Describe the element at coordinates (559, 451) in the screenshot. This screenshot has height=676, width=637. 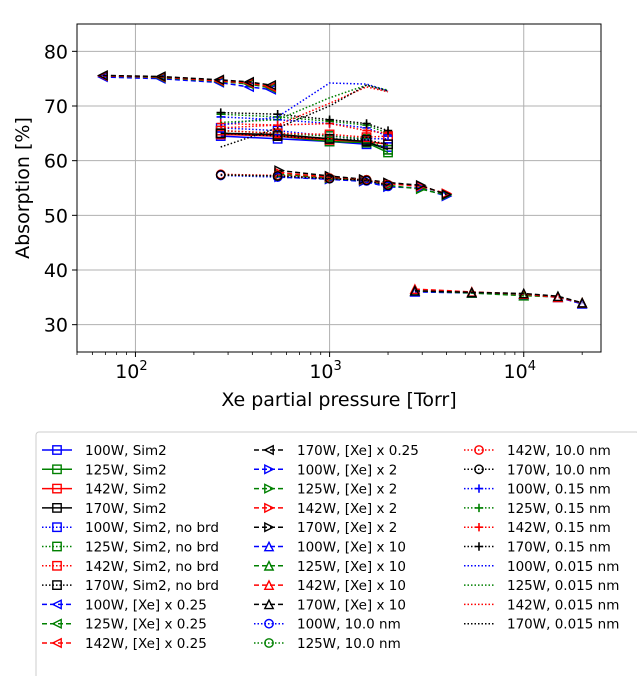
I see `legend-label: 142W, 10.0 nm` at that location.